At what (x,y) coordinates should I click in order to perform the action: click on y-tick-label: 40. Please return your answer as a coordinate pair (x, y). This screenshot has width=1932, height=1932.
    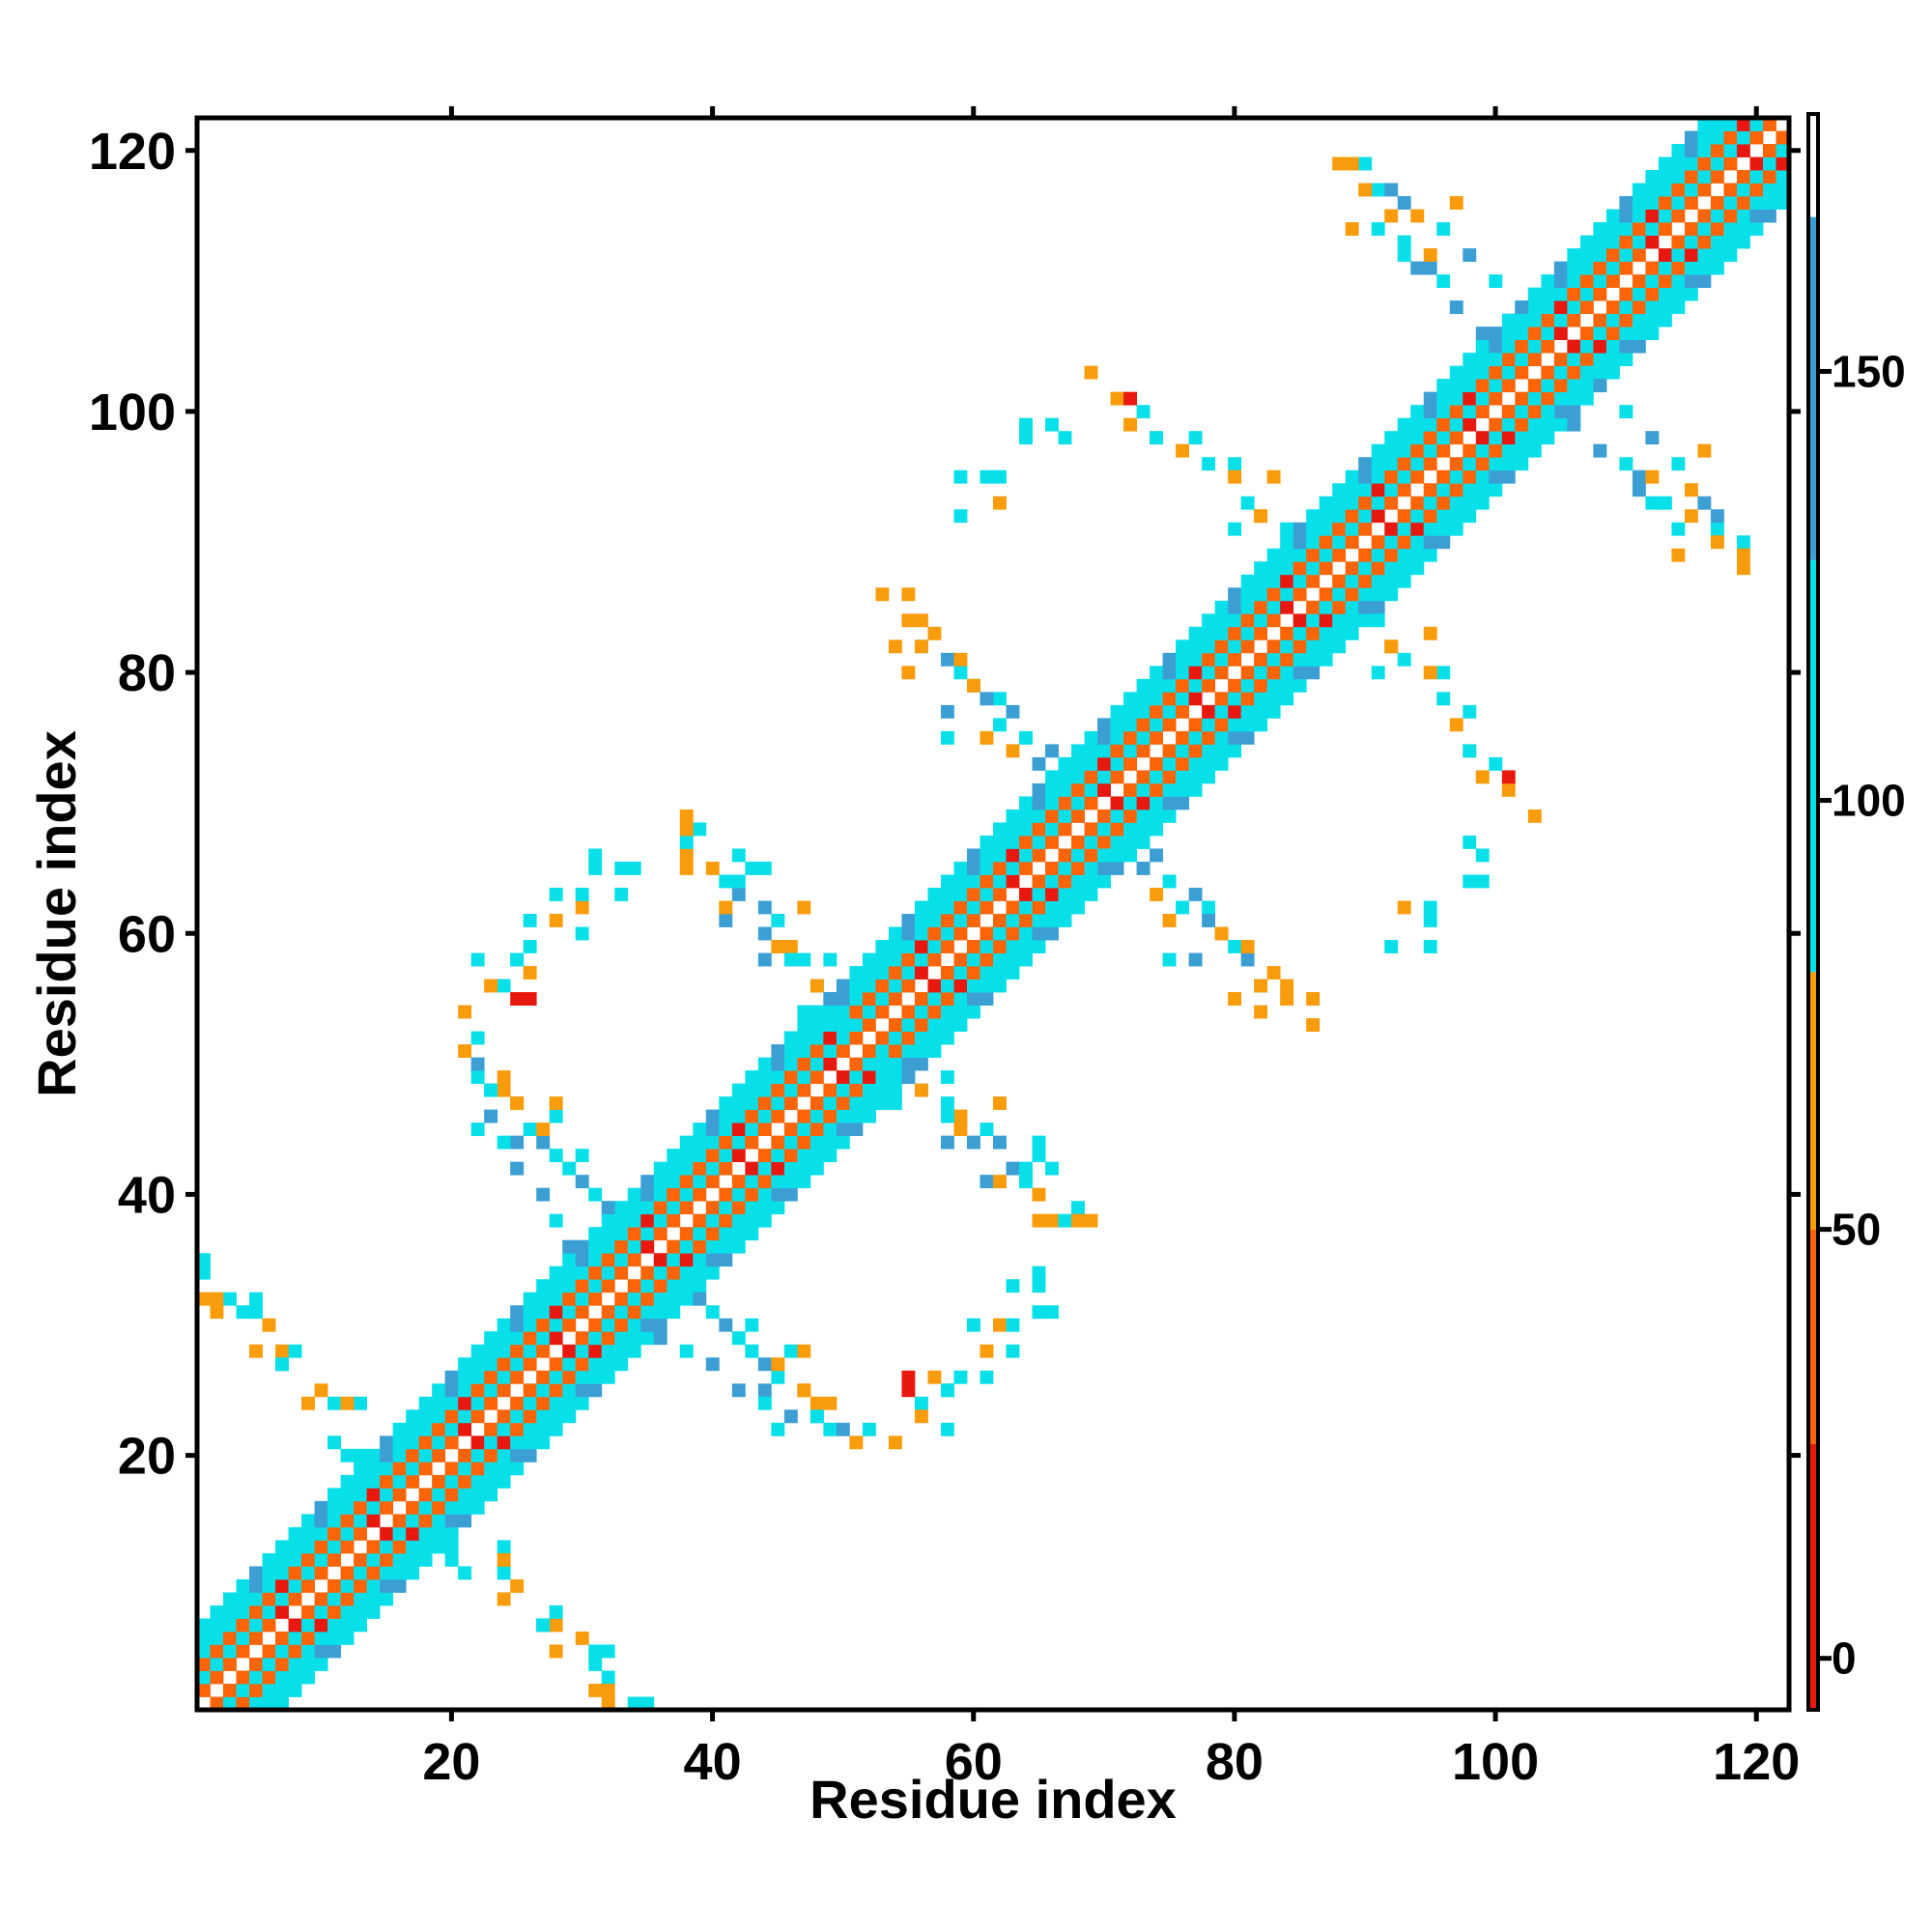
    Looking at the image, I should click on (147, 1195).